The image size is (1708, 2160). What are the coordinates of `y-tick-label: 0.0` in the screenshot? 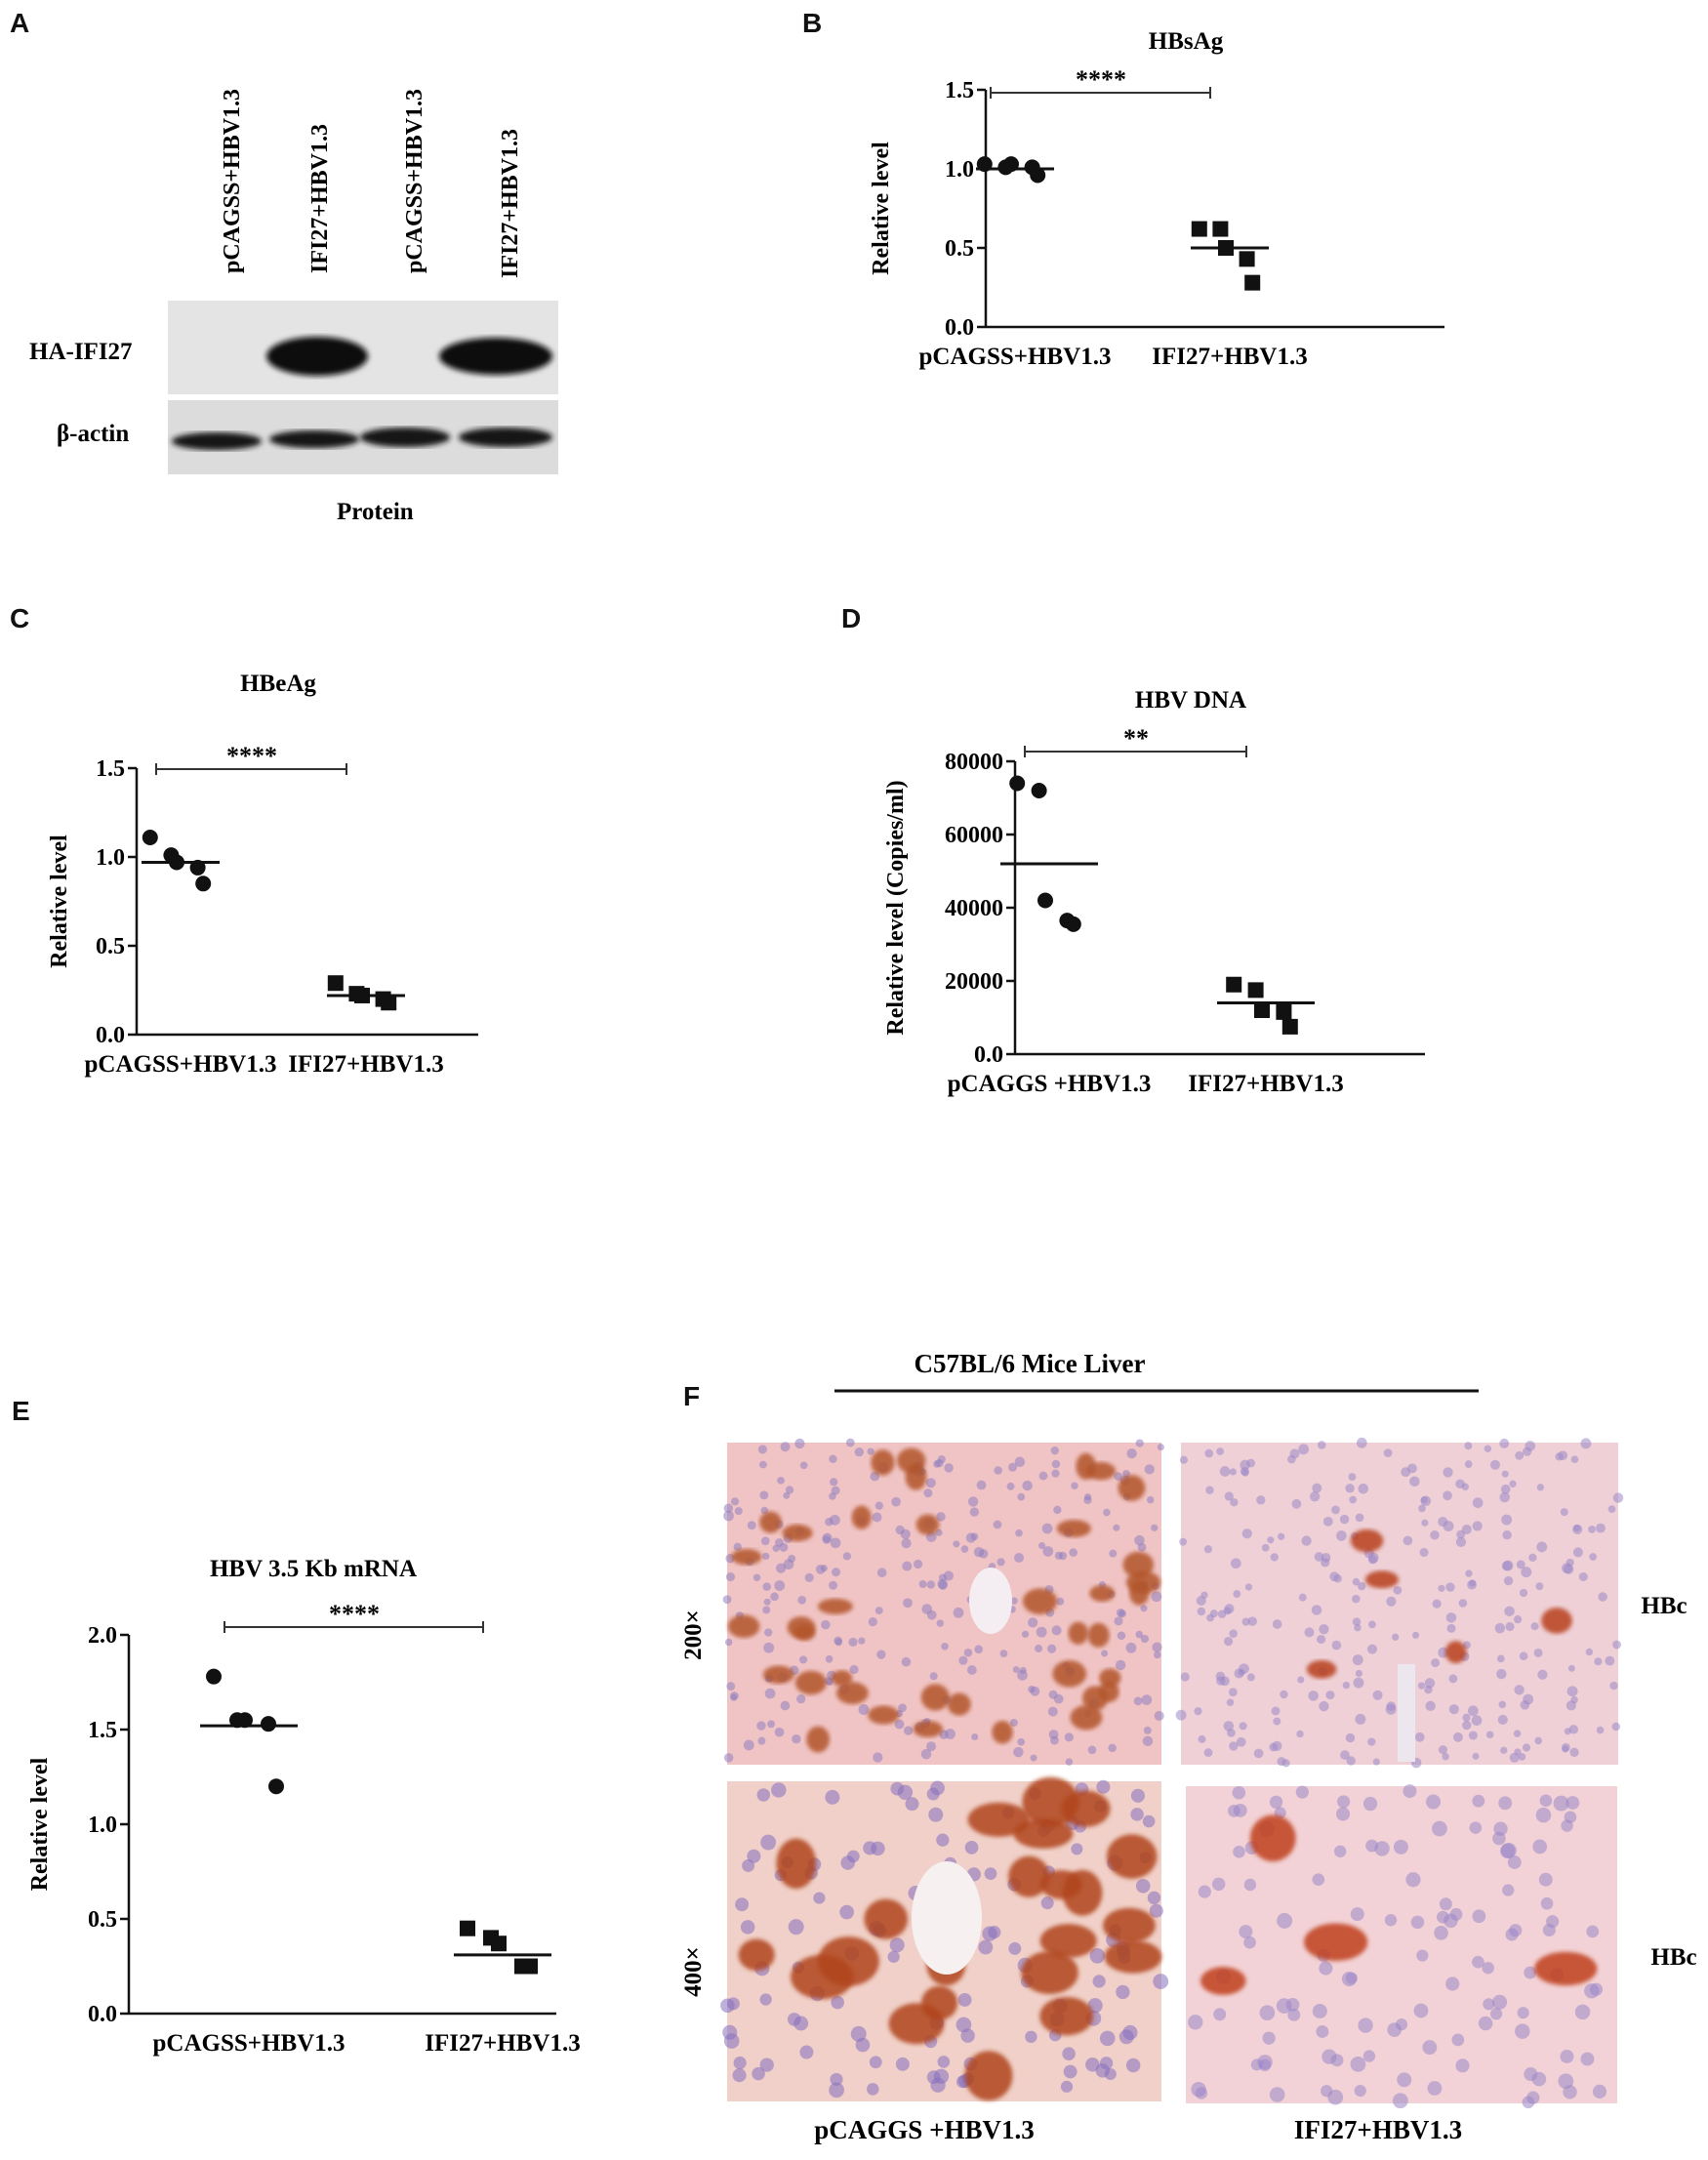 It's located at (110, 1035).